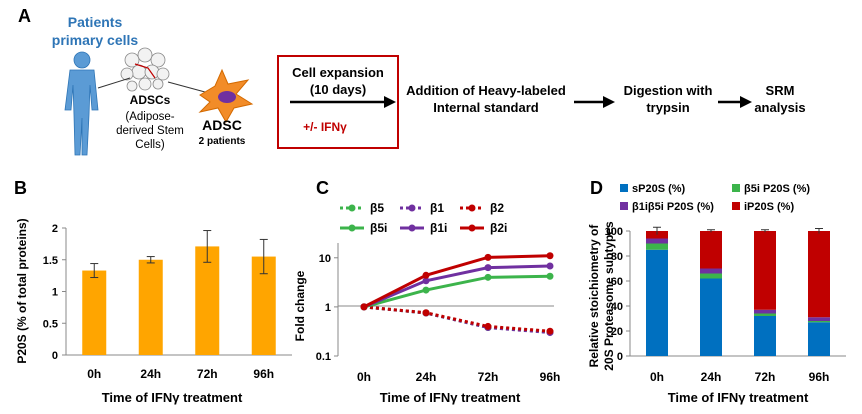 The height and width of the screenshot is (414, 862). What do you see at coordinates (423, 218) in the screenshot?
I see `panel-c-legend: β5 β1 β2 β5i β1i β2i` at bounding box center [423, 218].